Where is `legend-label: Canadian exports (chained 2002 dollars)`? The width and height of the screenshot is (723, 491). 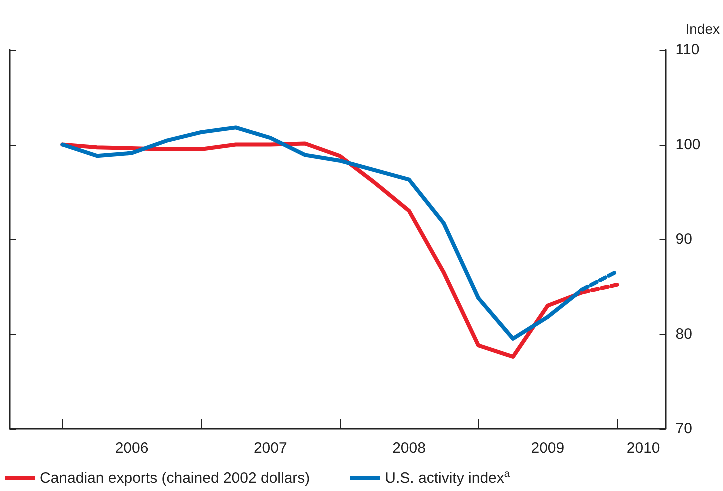 legend-label: Canadian exports (chained 2002 dollars) is located at coordinates (175, 478).